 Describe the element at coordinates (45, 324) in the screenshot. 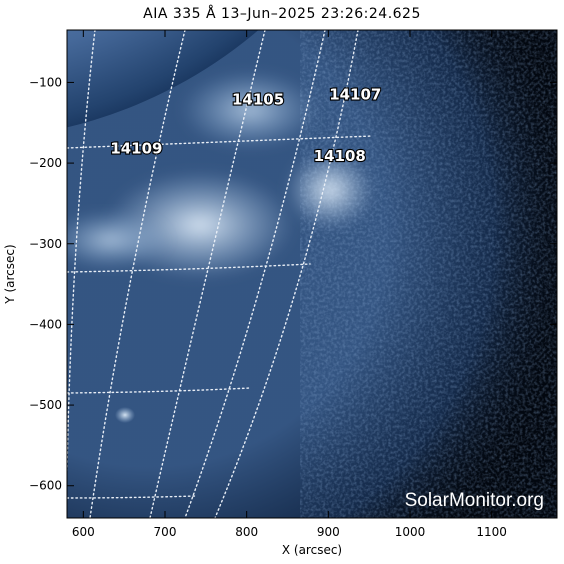

I see `y-tick-label: −400` at that location.